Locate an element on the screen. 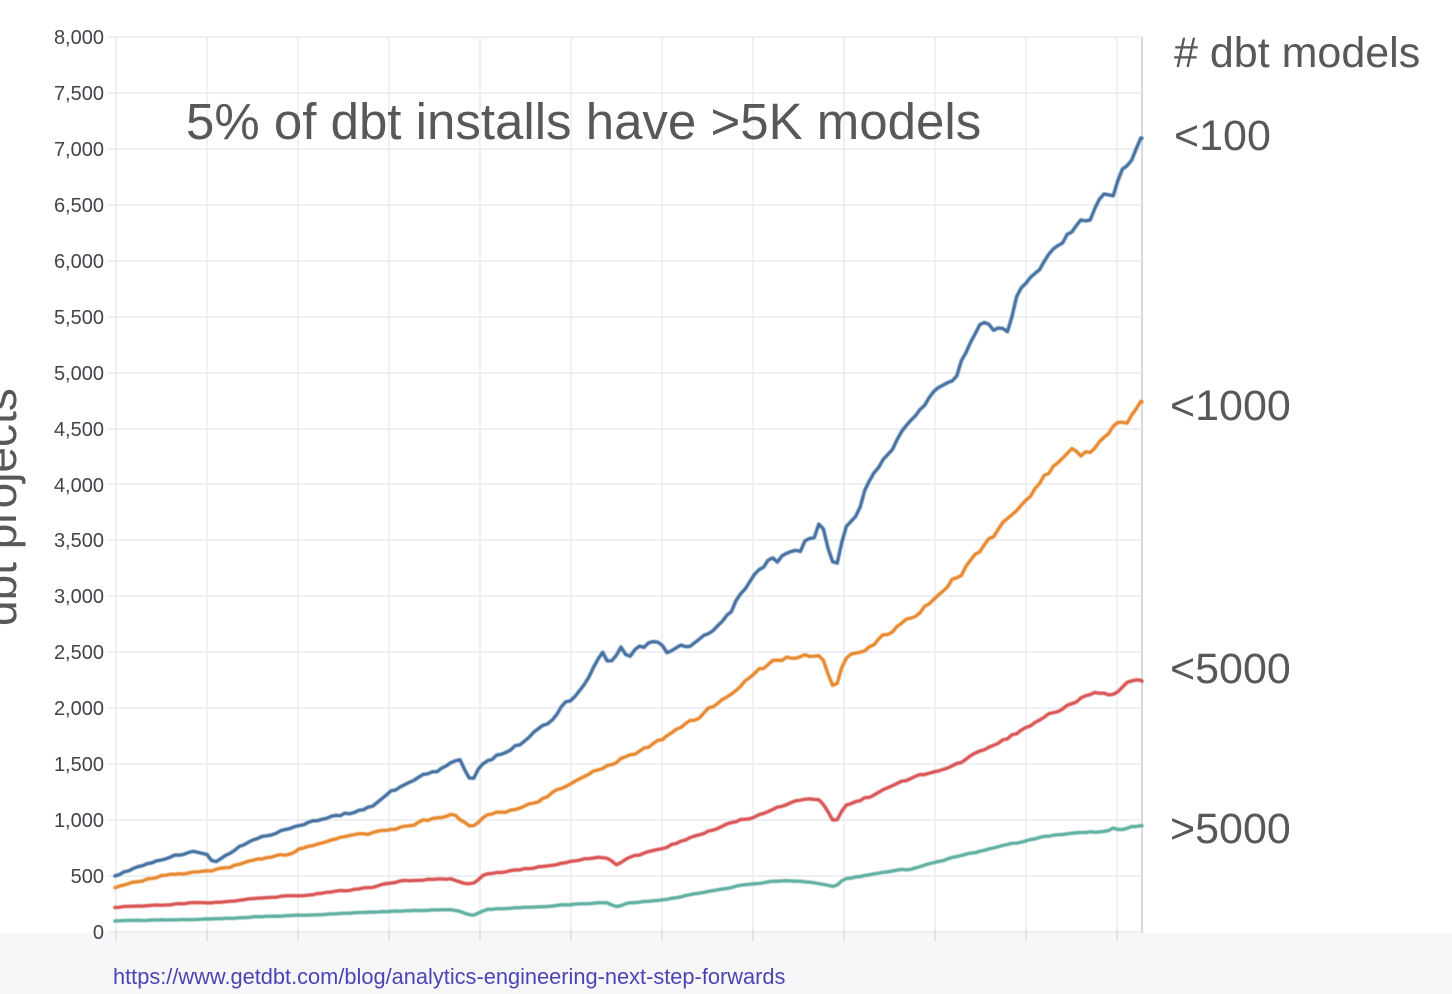 This screenshot has width=1452, height=994. svg-text: 1,000 is located at coordinates (79, 821).